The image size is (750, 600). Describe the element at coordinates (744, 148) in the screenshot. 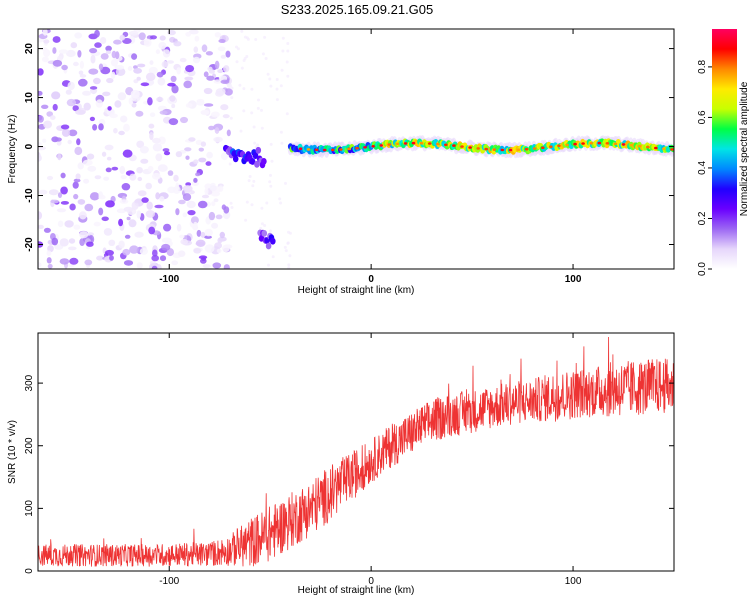

I see `colorbar-label: Normalized spectral amplitude` at that location.